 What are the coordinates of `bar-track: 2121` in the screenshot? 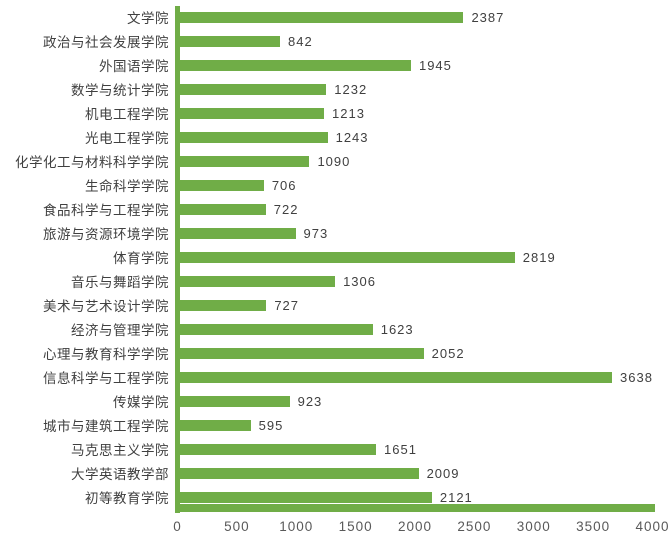 It's located at (424, 497).